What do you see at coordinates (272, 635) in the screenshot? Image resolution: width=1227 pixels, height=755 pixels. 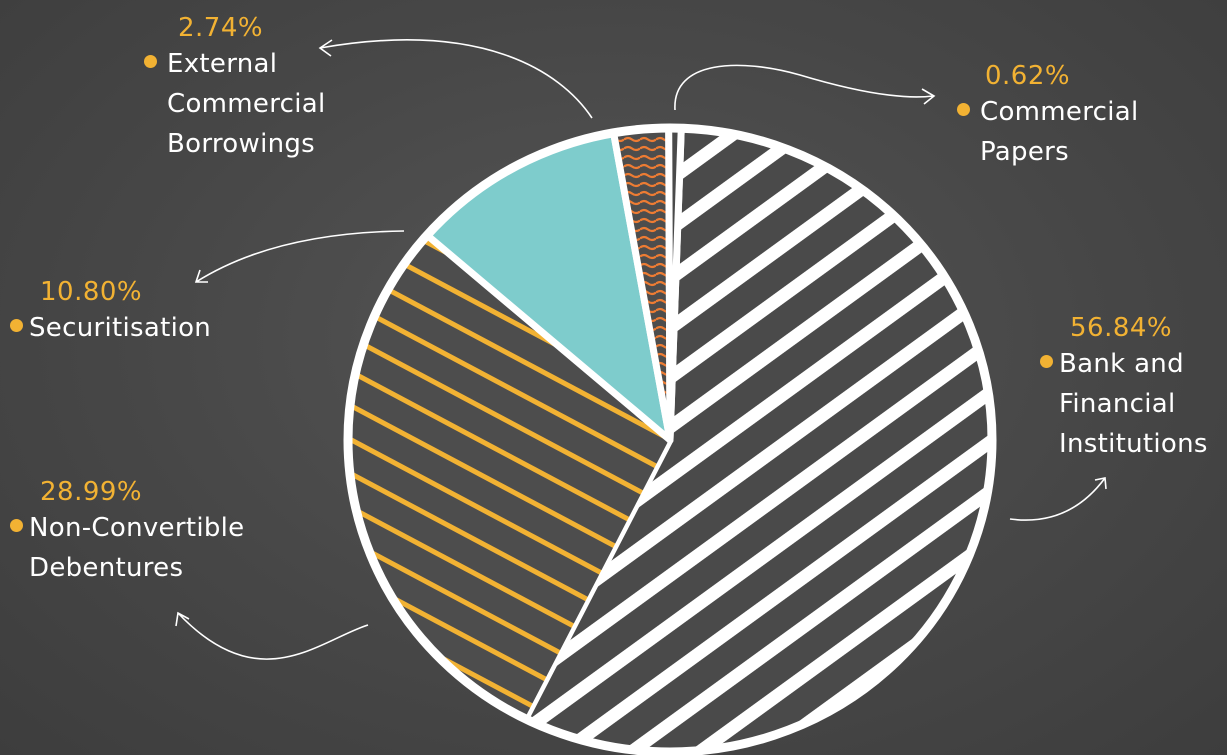 I see `arrow-non-convertible-debentures` at bounding box center [272, 635].